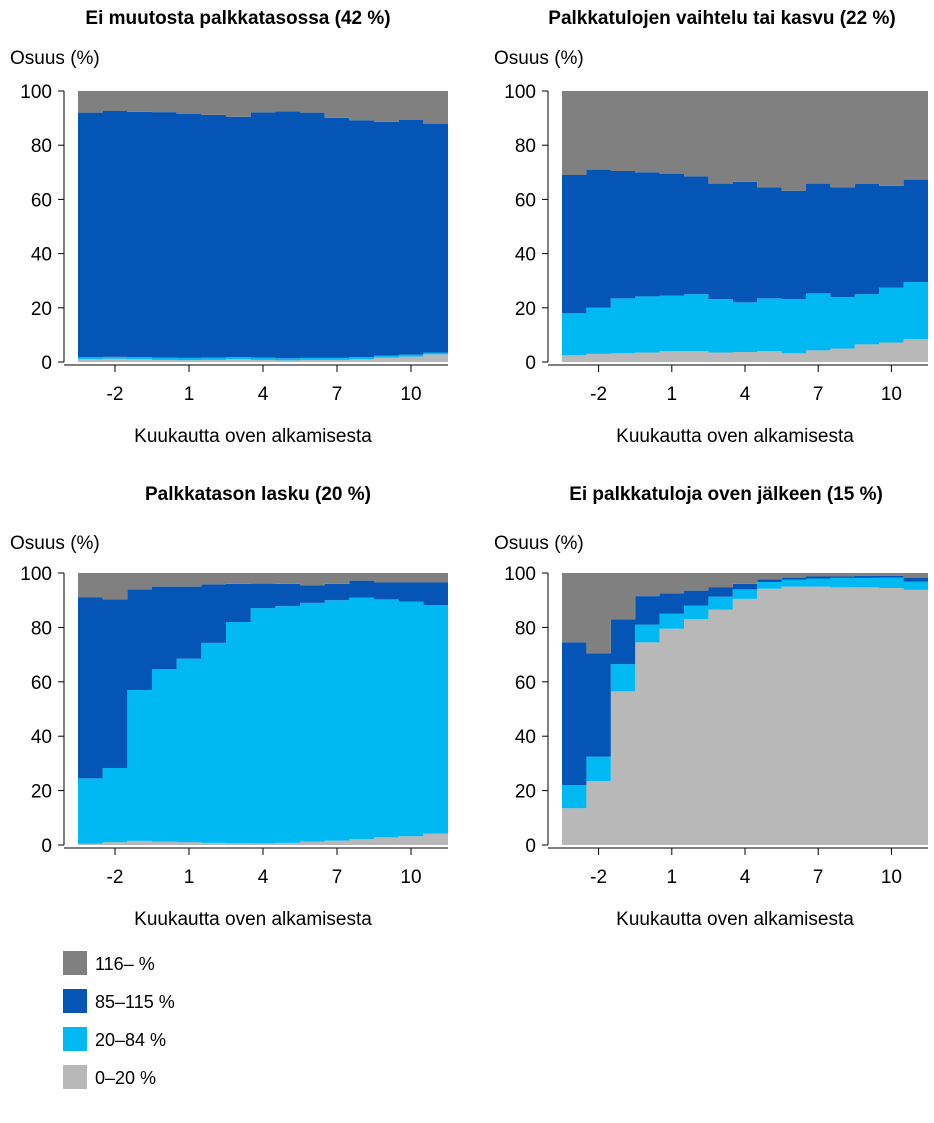 The width and height of the screenshot is (934, 1123). I want to click on legend: 116– % 85–115 % 20–84 % 0–20 %, so click(119, 1020).